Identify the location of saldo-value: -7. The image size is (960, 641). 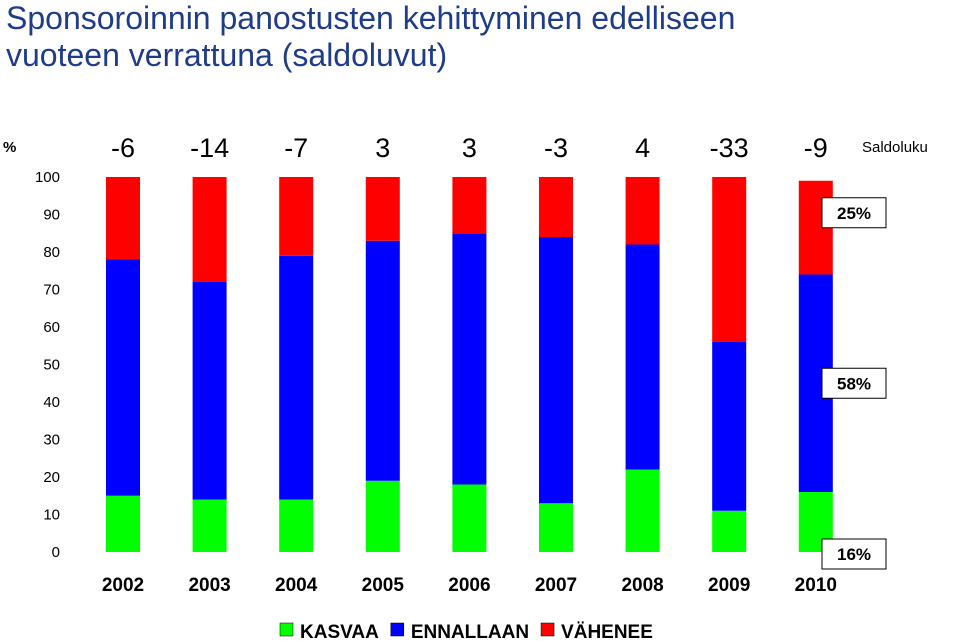
(296, 148).